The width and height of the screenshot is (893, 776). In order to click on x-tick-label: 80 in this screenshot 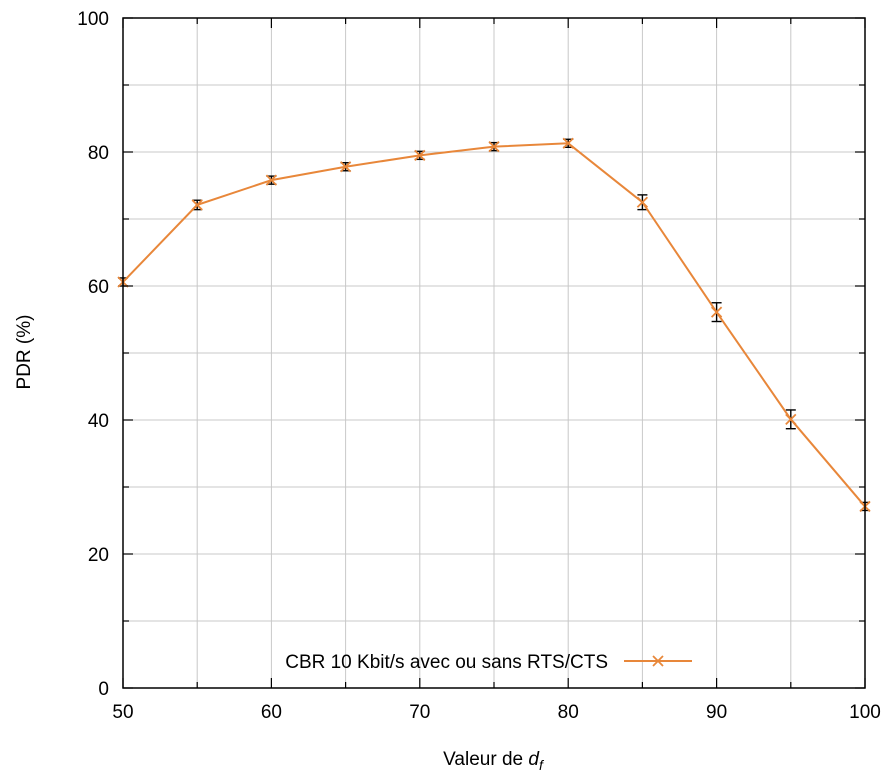, I will do `click(568, 712)`.